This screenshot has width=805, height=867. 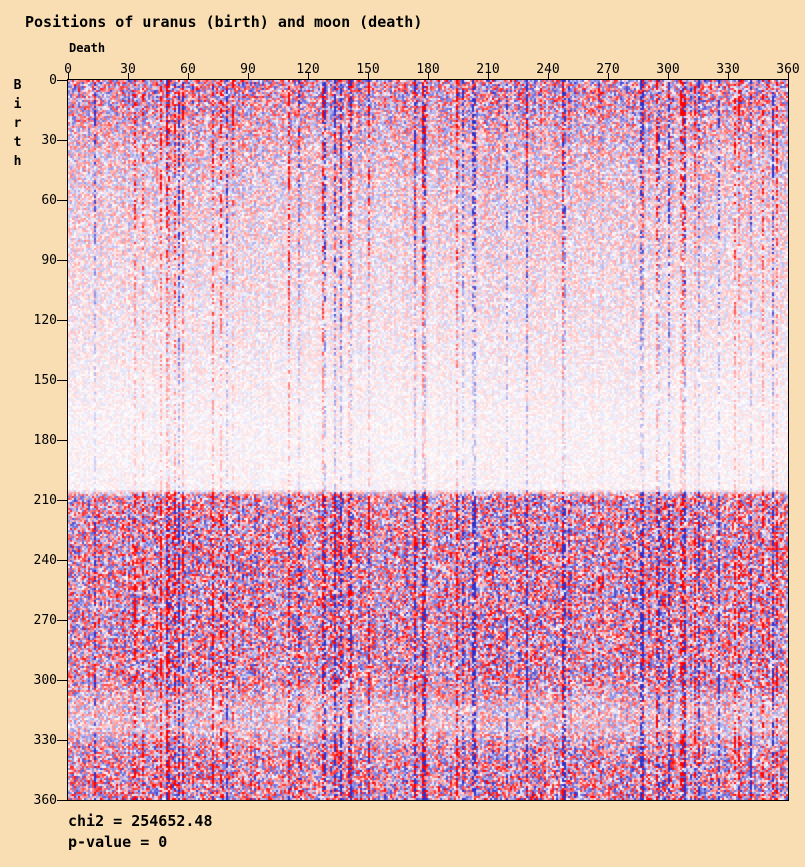 What do you see at coordinates (17, 125) in the screenshot?
I see `y-axis-label-birth: Birth` at bounding box center [17, 125].